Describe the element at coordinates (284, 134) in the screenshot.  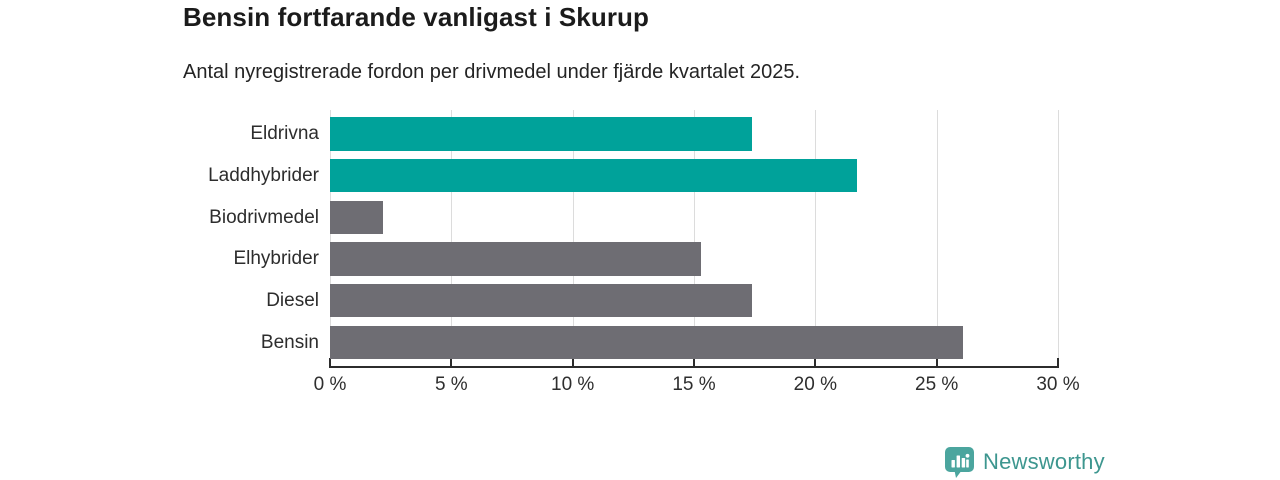
I see `category-label-eldrivna: Eldrivna` at that location.